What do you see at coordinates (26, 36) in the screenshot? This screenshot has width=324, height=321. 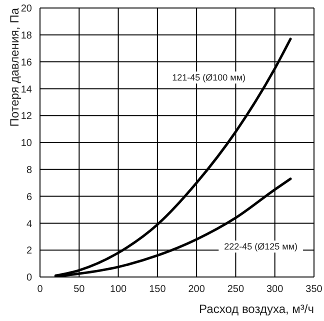 I see `y-tick-label: 18` at bounding box center [26, 36].